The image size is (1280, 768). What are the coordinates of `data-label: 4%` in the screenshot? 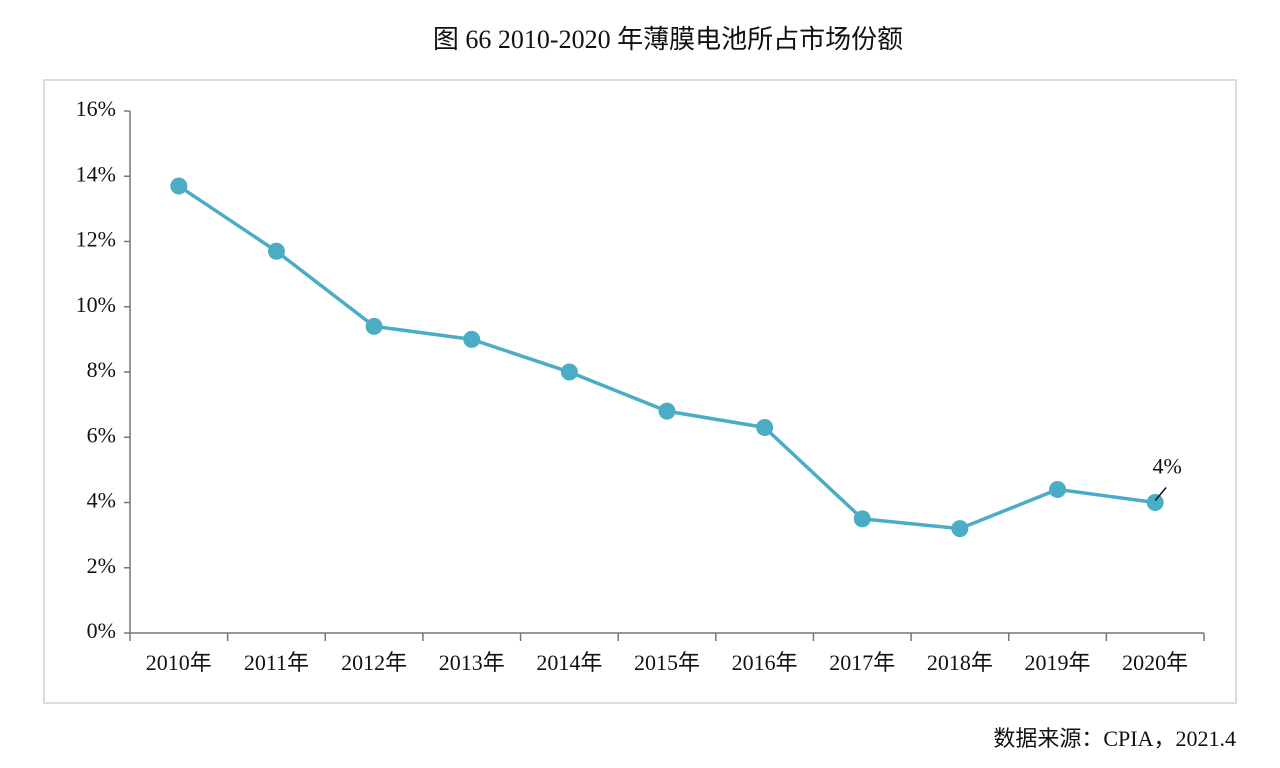 It's located at (1167, 466).